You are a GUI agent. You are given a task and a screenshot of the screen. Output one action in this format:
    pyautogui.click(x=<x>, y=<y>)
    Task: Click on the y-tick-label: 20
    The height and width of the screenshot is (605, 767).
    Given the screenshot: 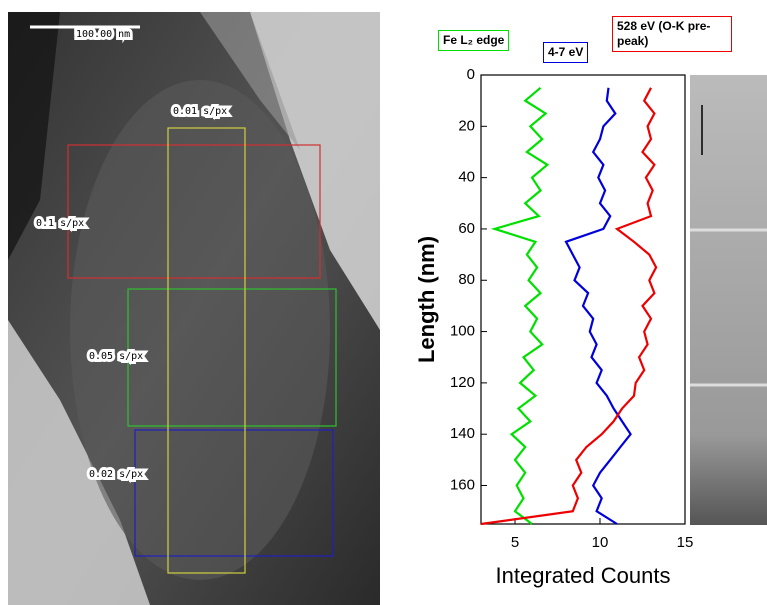 What is the action you would take?
    pyautogui.click(x=466, y=125)
    